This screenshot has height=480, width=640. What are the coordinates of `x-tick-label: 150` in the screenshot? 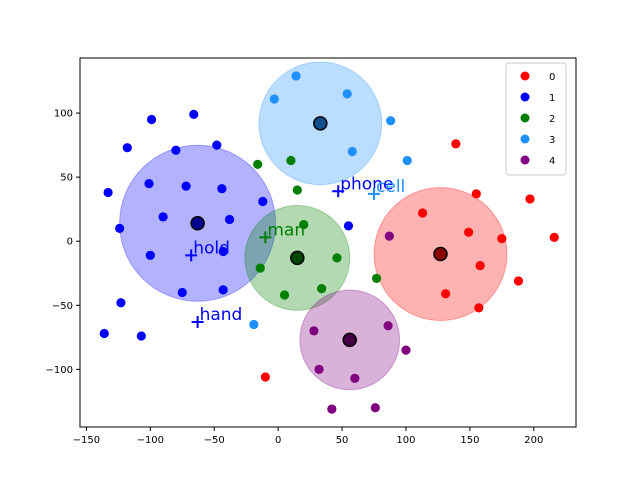 It's located at (469, 440).